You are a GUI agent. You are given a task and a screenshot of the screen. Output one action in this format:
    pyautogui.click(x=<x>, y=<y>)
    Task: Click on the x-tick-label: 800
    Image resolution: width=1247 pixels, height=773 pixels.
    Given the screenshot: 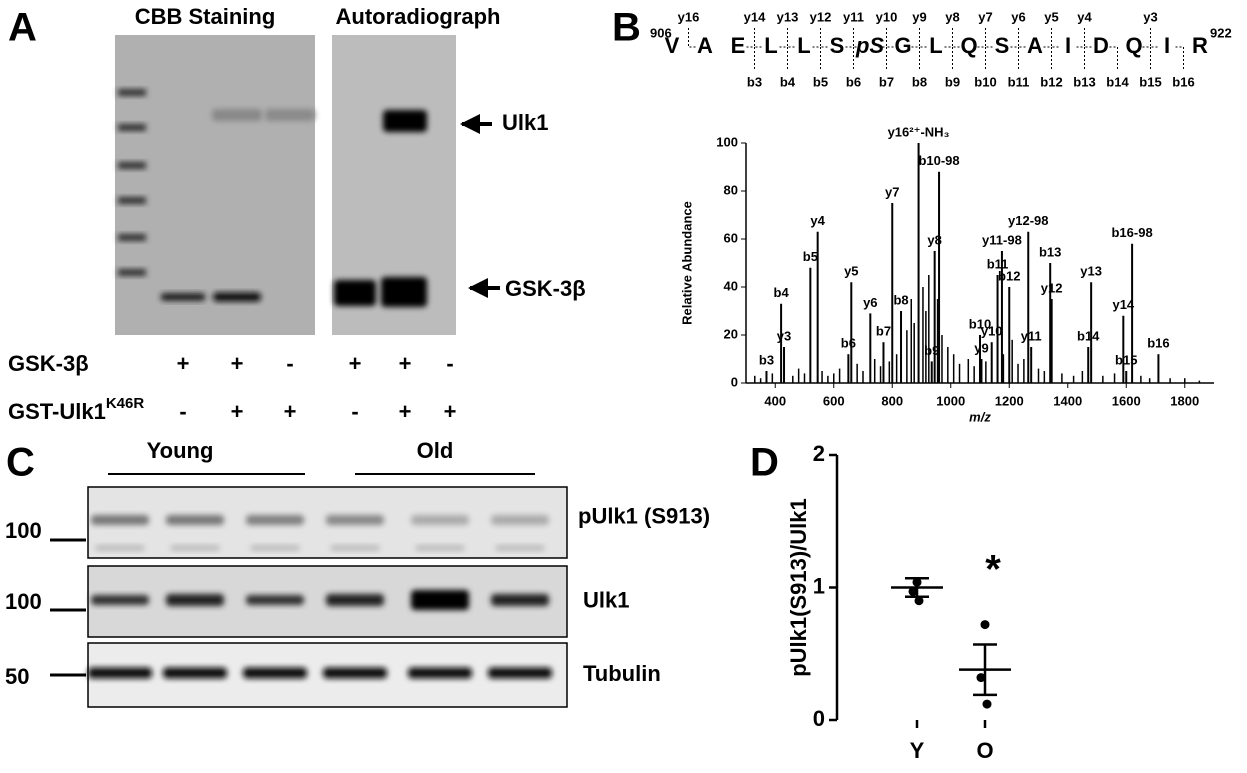 What is the action you would take?
    pyautogui.click(x=892, y=400)
    